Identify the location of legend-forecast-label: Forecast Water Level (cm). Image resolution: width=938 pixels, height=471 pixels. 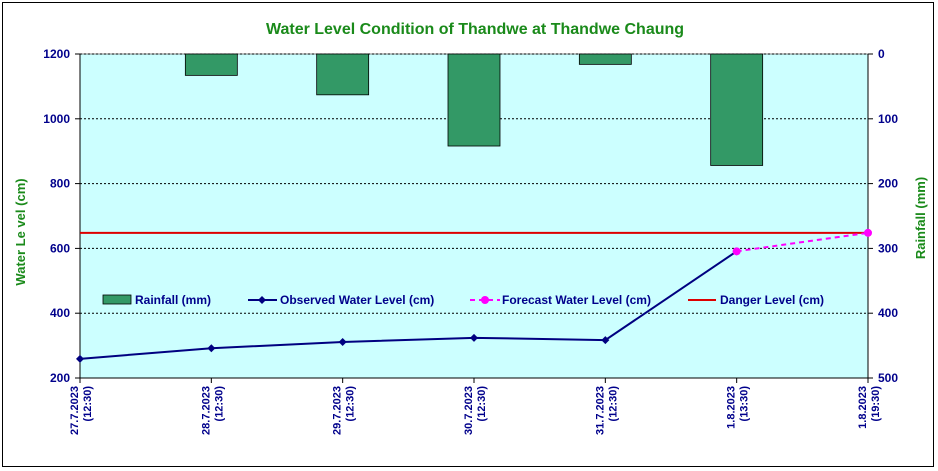
(576, 300).